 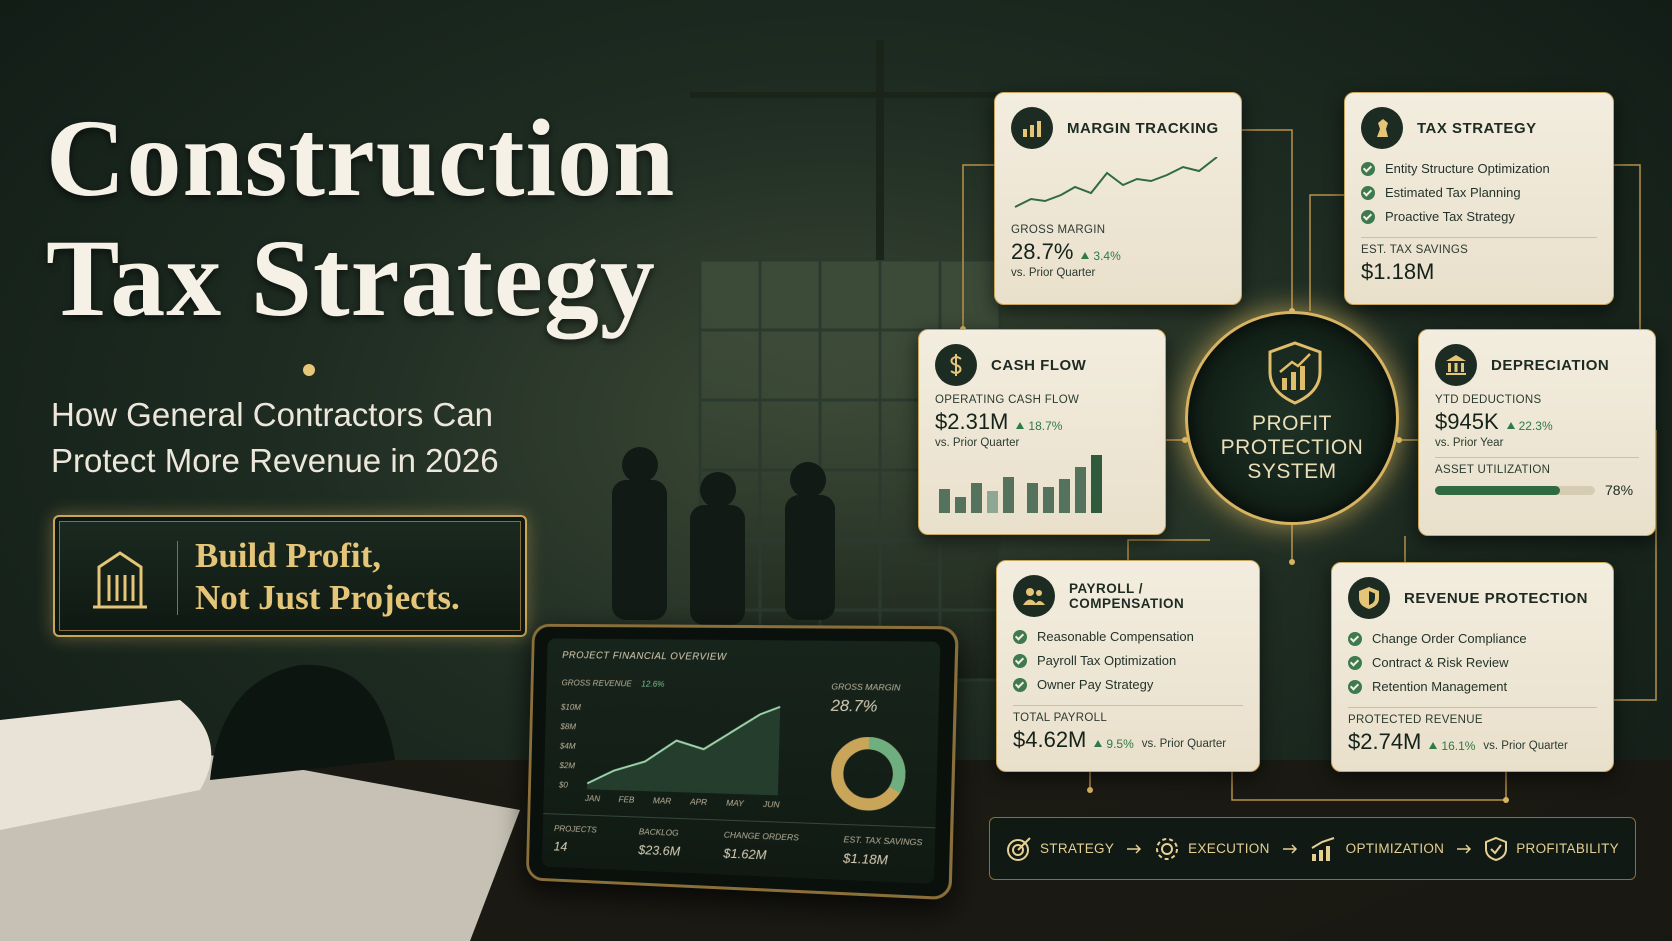 I want to click on card-header: REVENUE PROTECTION, so click(x=1472, y=598).